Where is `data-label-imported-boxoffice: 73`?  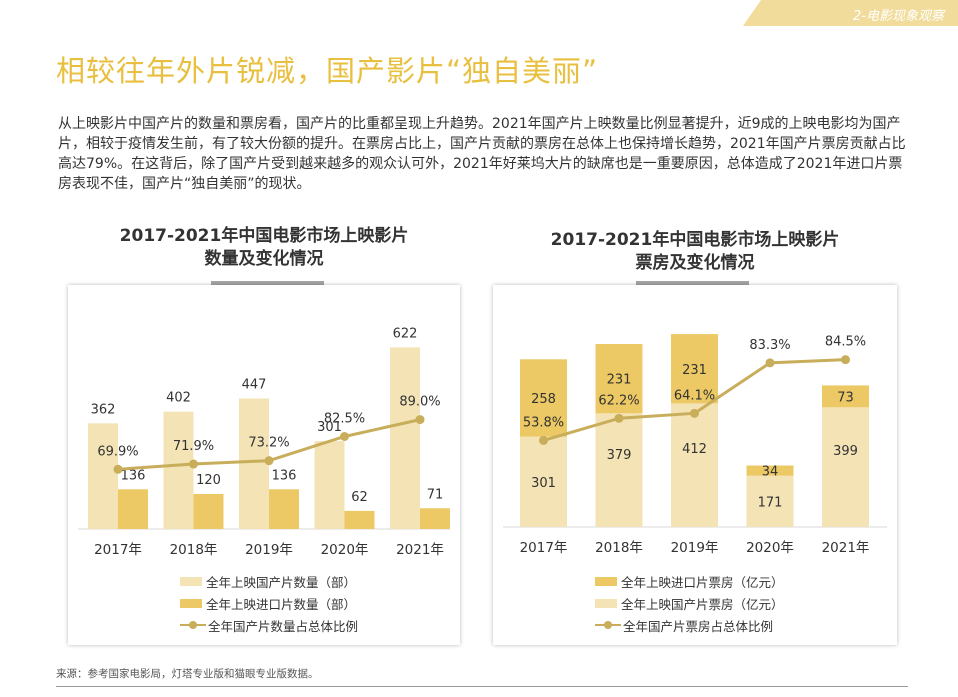 data-label-imported-boxoffice: 73 is located at coordinates (845, 397).